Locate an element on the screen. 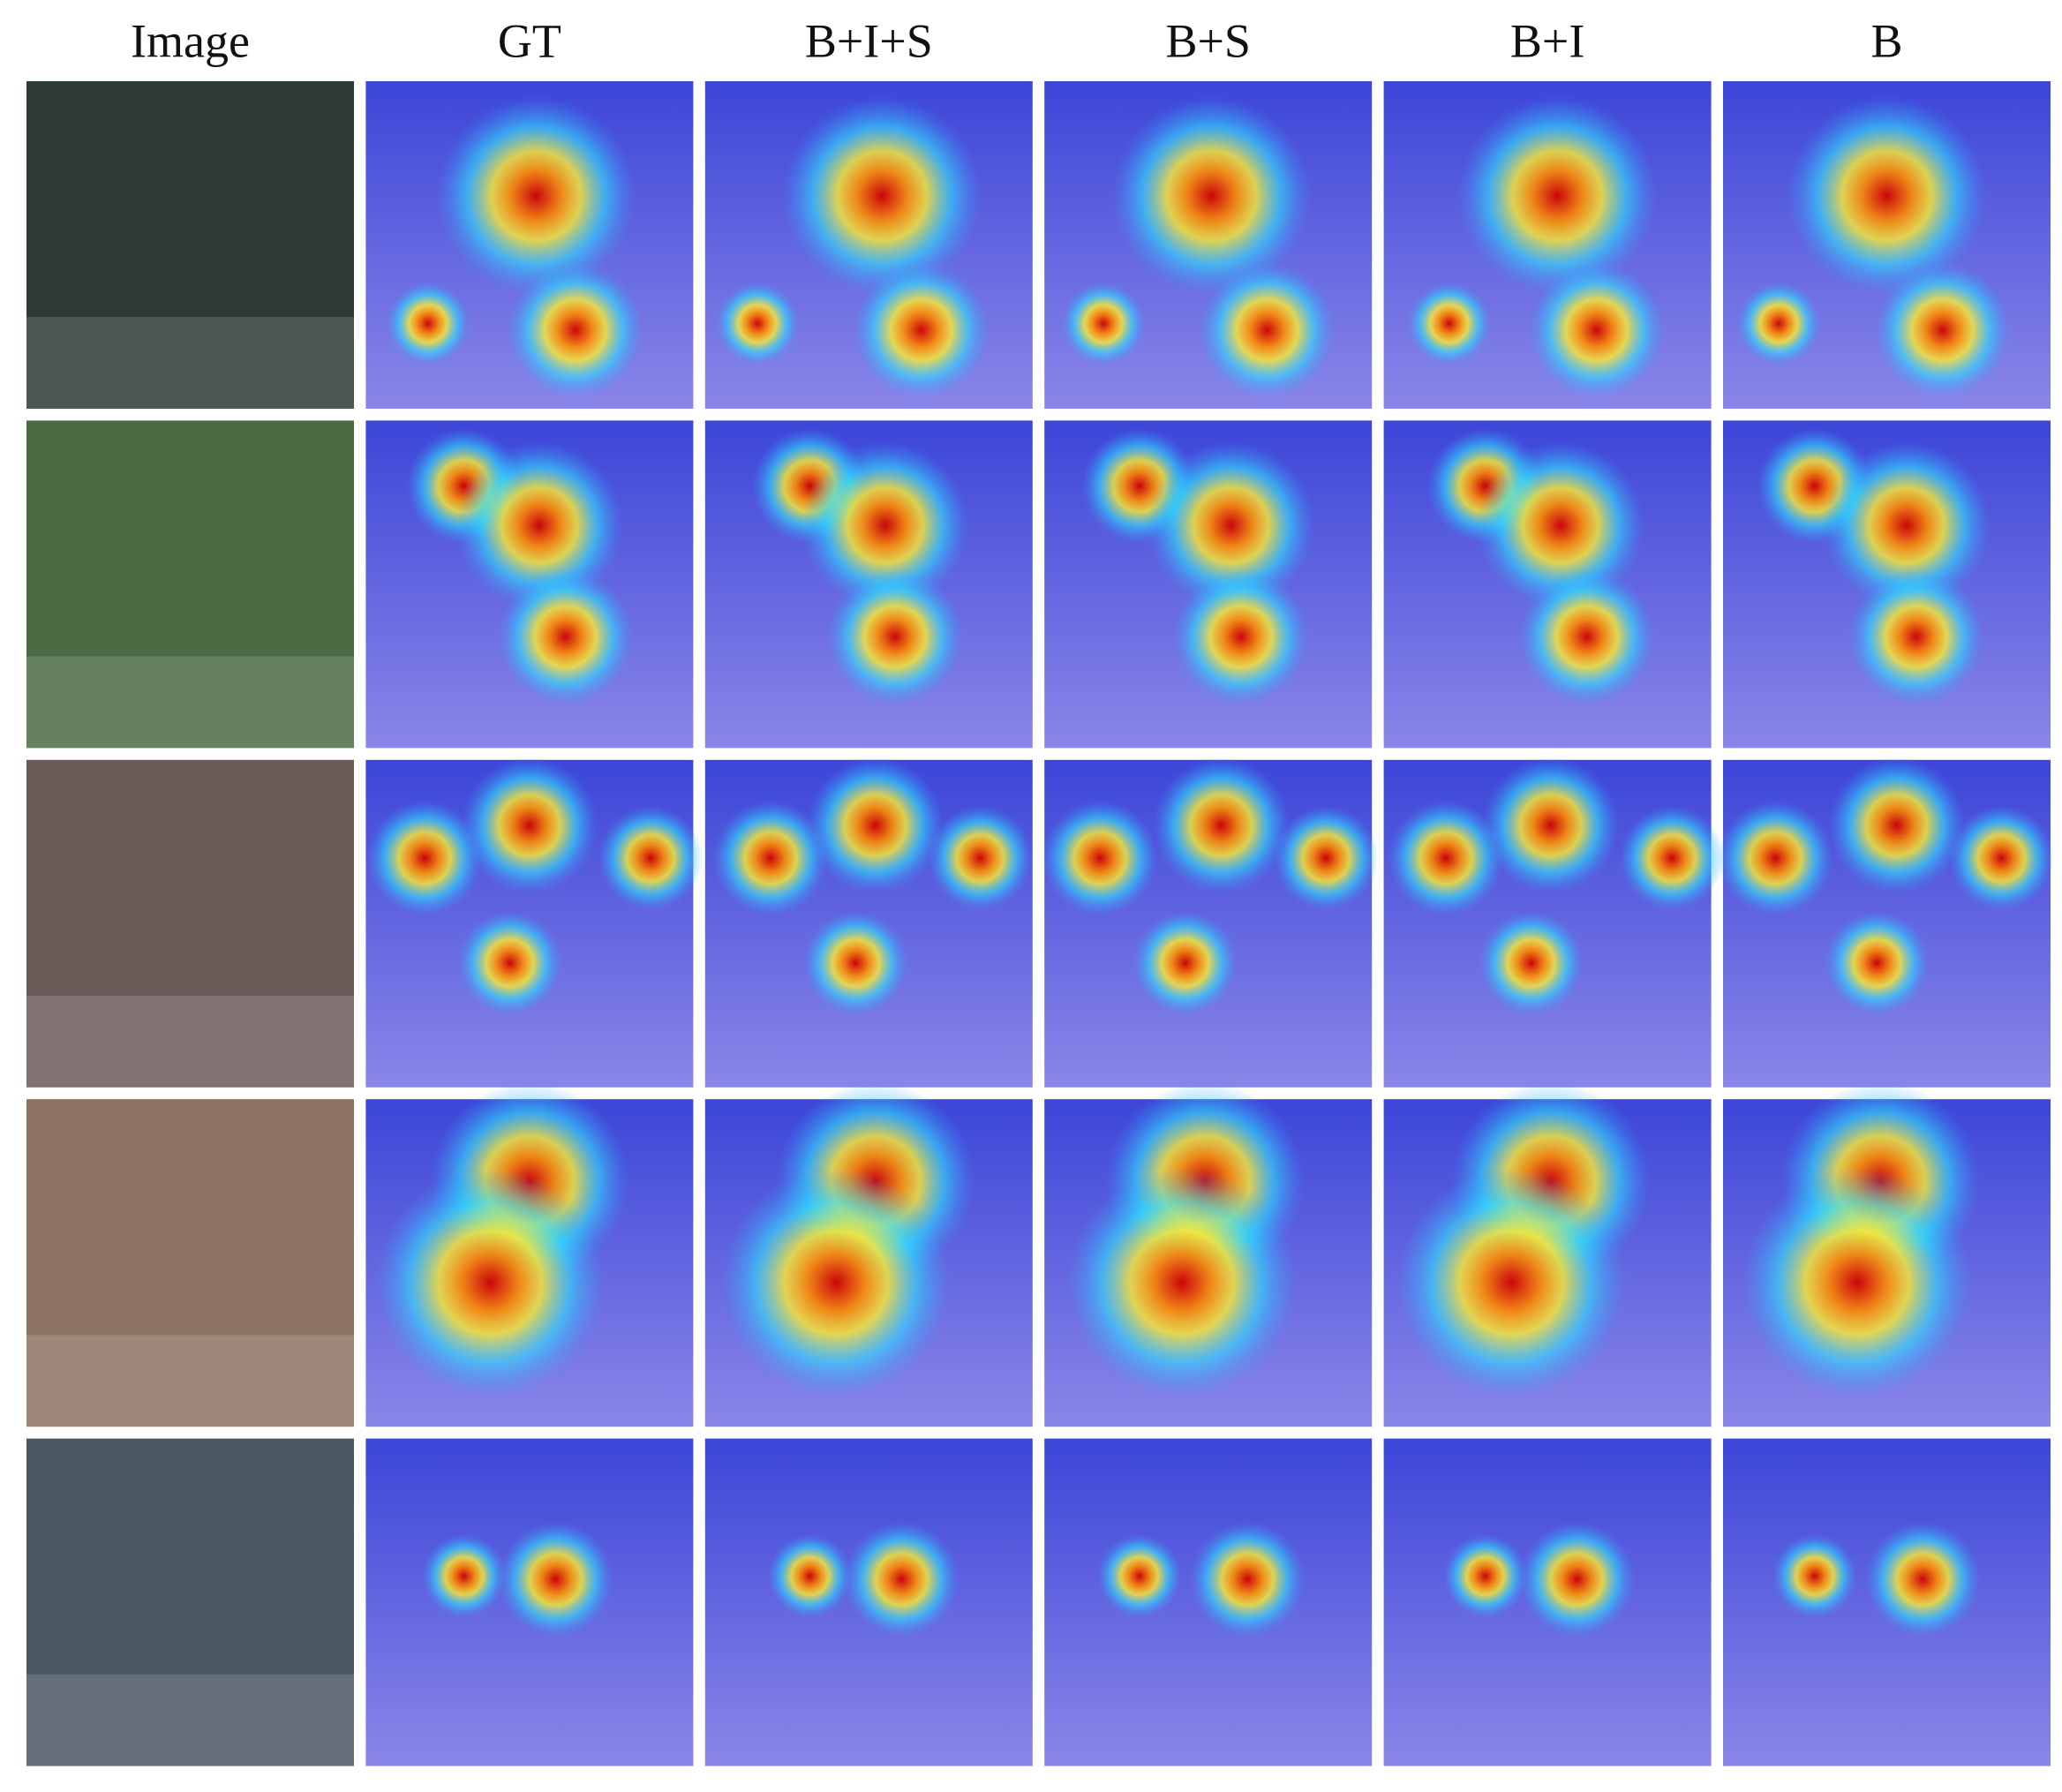 This screenshot has width=2062, height=1792. column-header: B+I+S is located at coordinates (869, 40).